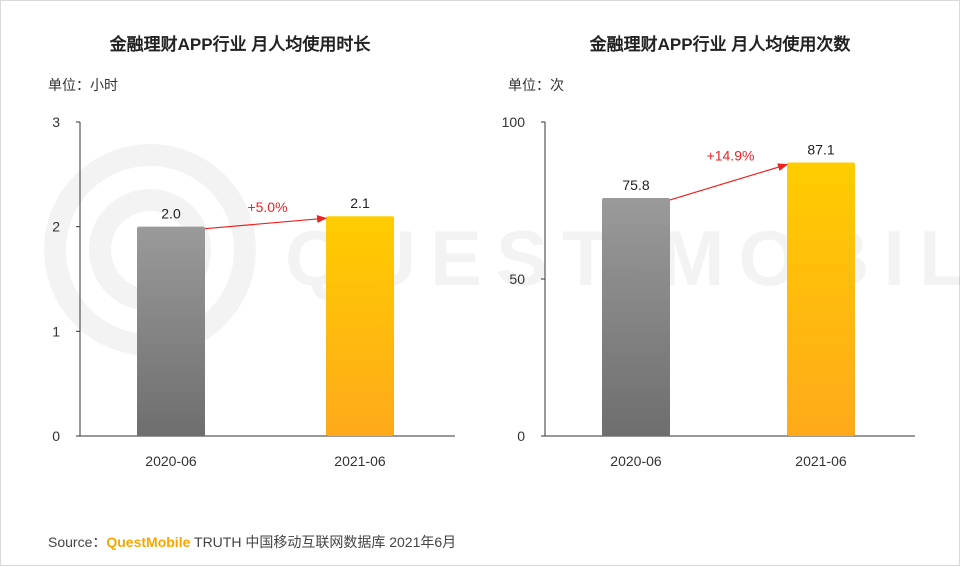 The width and height of the screenshot is (960, 566). Describe the element at coordinates (267, 207) in the screenshot. I see `growth-label: +5.0%` at that location.